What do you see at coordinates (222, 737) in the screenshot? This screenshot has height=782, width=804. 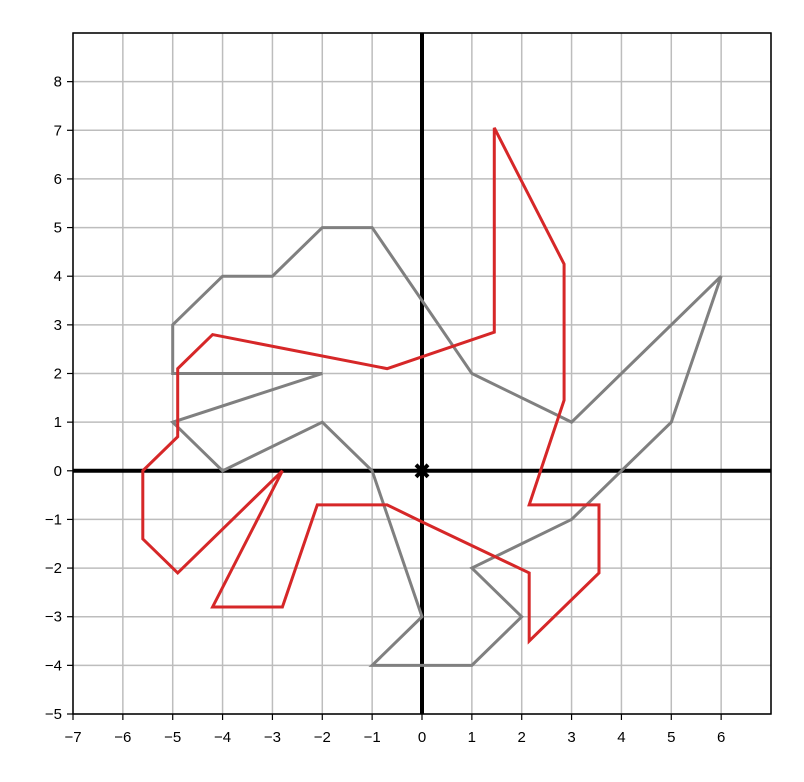 I see `x-tick-label: −4` at bounding box center [222, 737].